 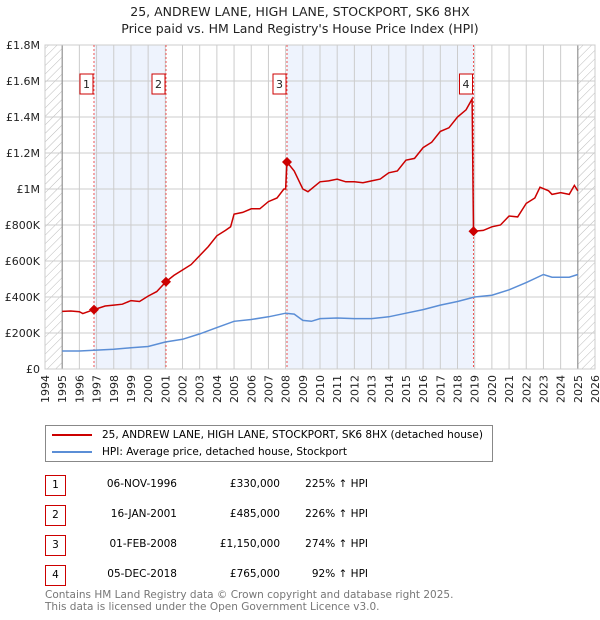 I want to click on sale-row: 2 16-JAN-2001 £485,000 226% ↑ HPI, so click(x=275, y=516).